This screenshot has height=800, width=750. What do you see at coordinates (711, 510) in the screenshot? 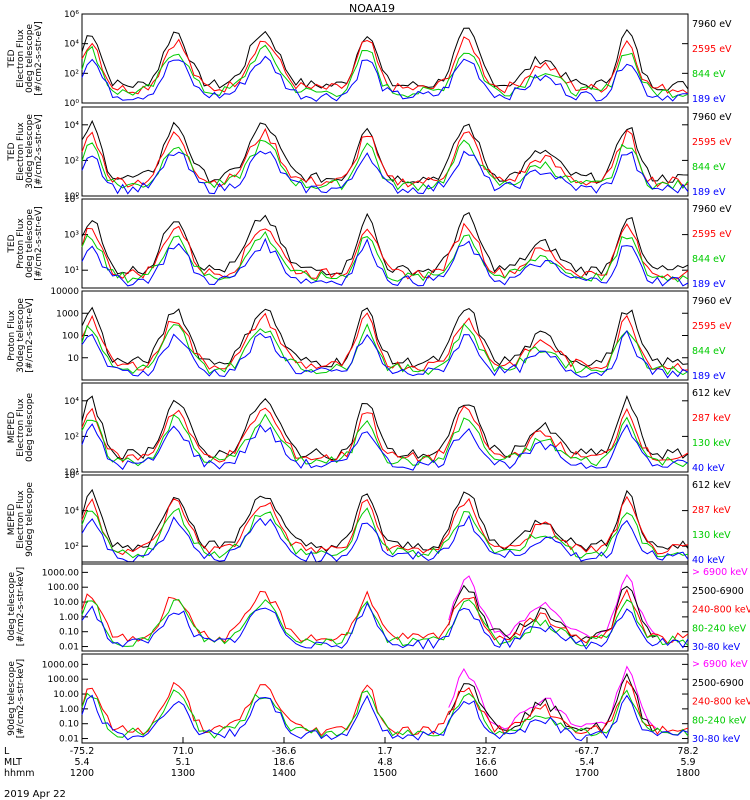
I see `legend-entry: 287 keV` at bounding box center [711, 510].